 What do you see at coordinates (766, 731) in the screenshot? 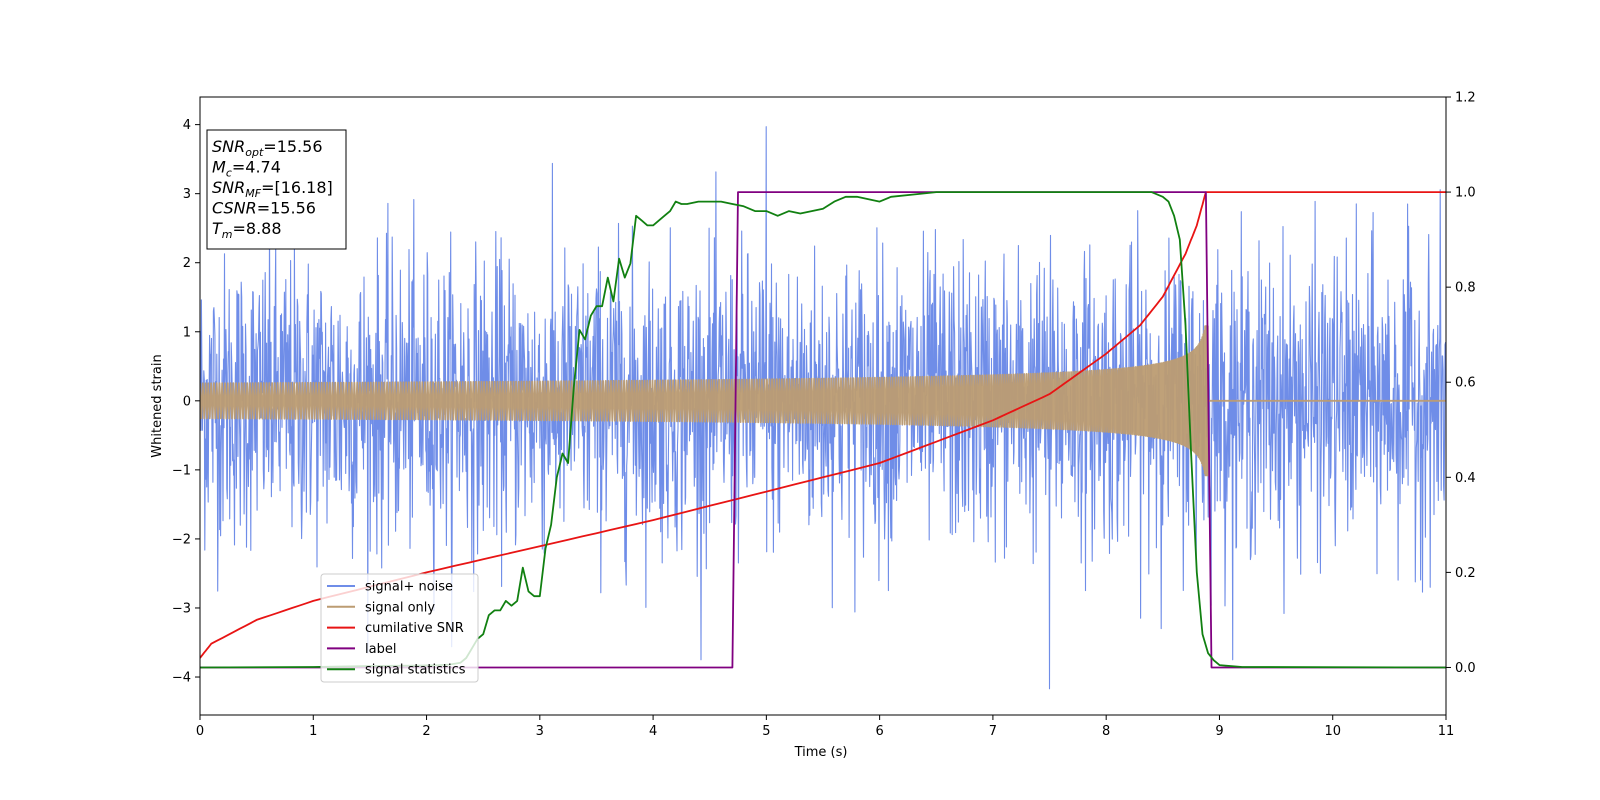
I see `x-tick-label-5: 5` at bounding box center [766, 731].